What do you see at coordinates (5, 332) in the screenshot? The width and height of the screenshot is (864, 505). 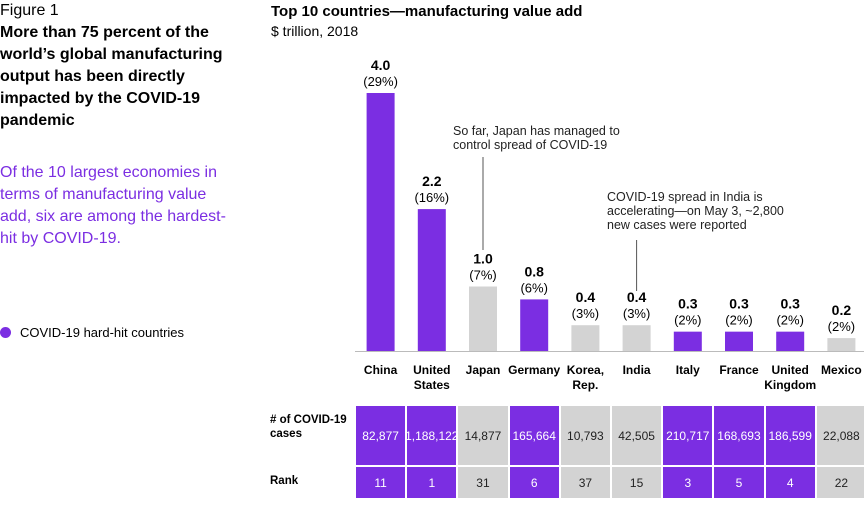 I see `legend-swatch` at bounding box center [5, 332].